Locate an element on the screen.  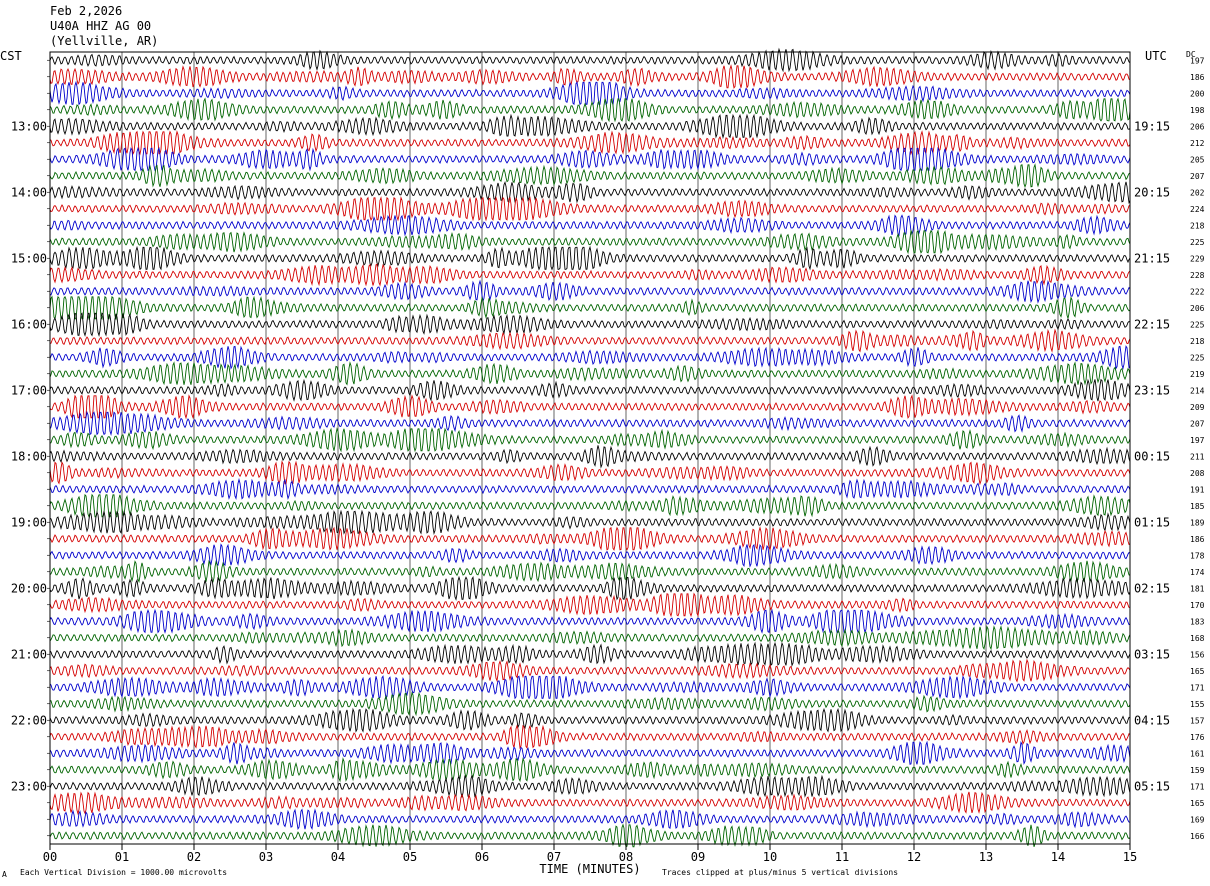
utc-hour-label: 05:15 is located at coordinates (1152, 786).